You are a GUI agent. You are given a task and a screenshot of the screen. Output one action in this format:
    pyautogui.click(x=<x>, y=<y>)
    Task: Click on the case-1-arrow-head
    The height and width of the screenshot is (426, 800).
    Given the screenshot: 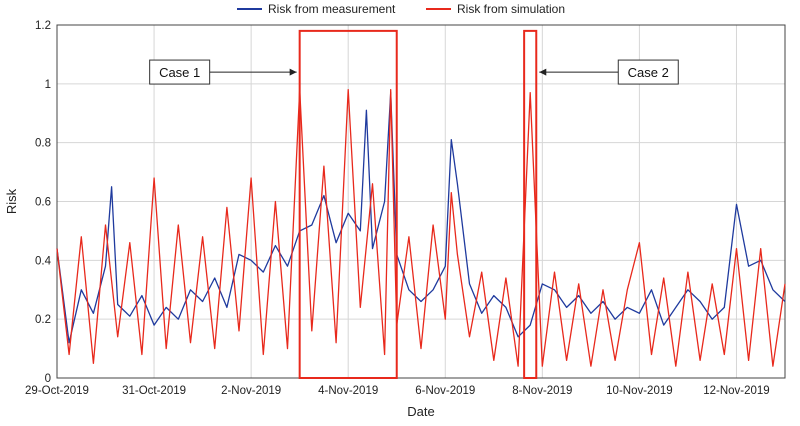 What is the action you would take?
    pyautogui.click(x=293, y=72)
    